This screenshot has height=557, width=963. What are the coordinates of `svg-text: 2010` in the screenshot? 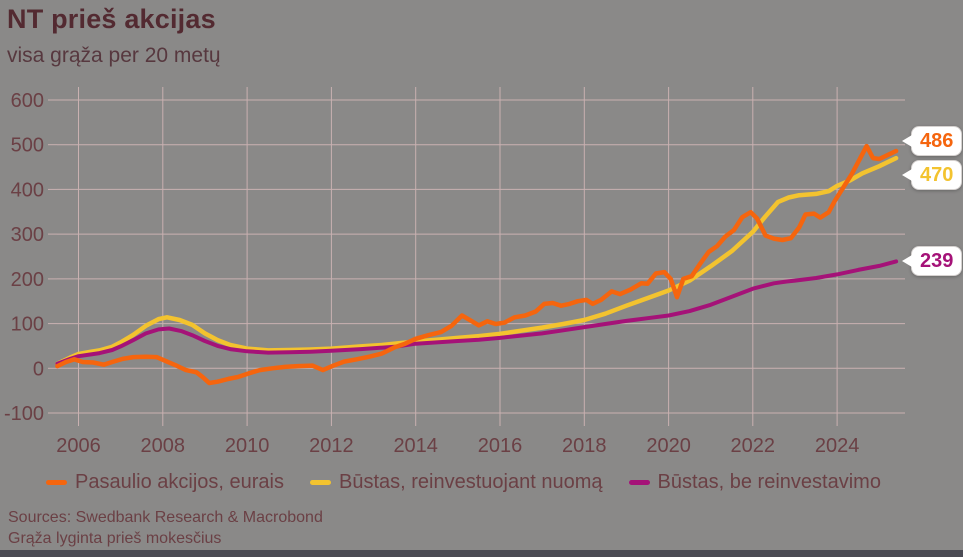 It's located at (247, 446).